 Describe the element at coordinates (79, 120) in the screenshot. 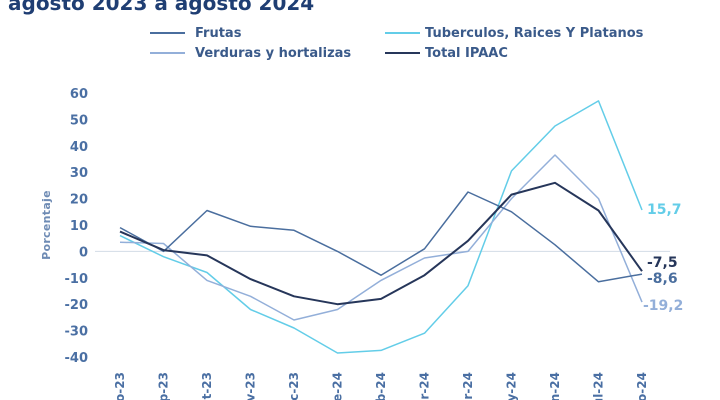

I see `y-tick-label: 50` at that location.